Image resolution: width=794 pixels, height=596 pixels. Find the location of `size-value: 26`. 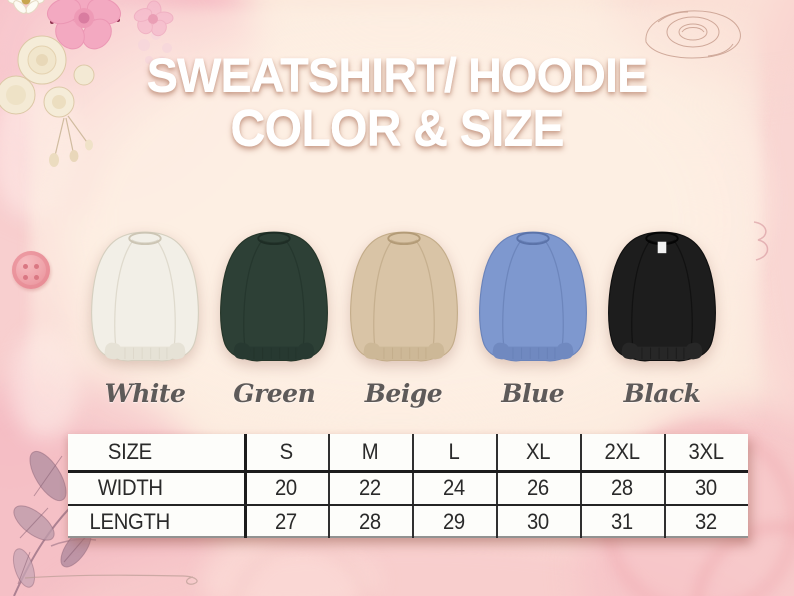

size-value: 26 is located at coordinates (538, 487).